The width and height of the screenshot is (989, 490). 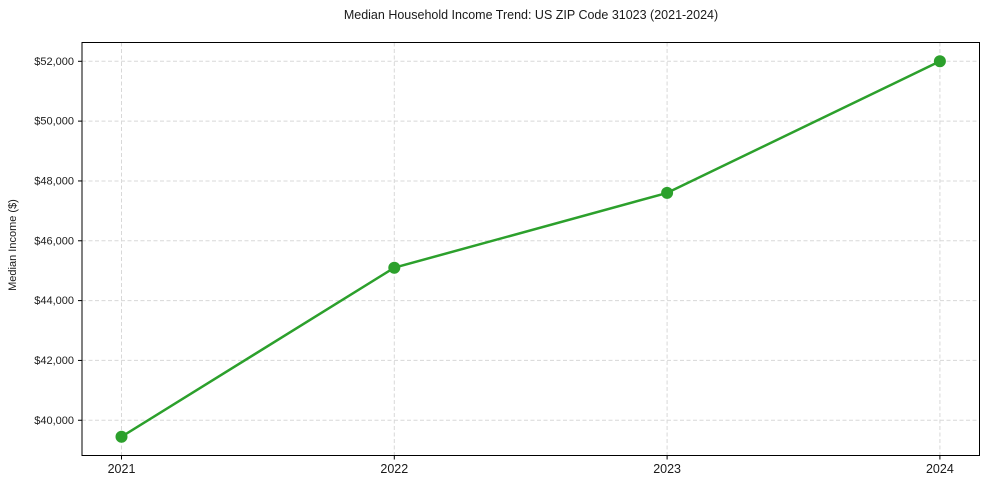 I want to click on data-point-2022, so click(x=394, y=267).